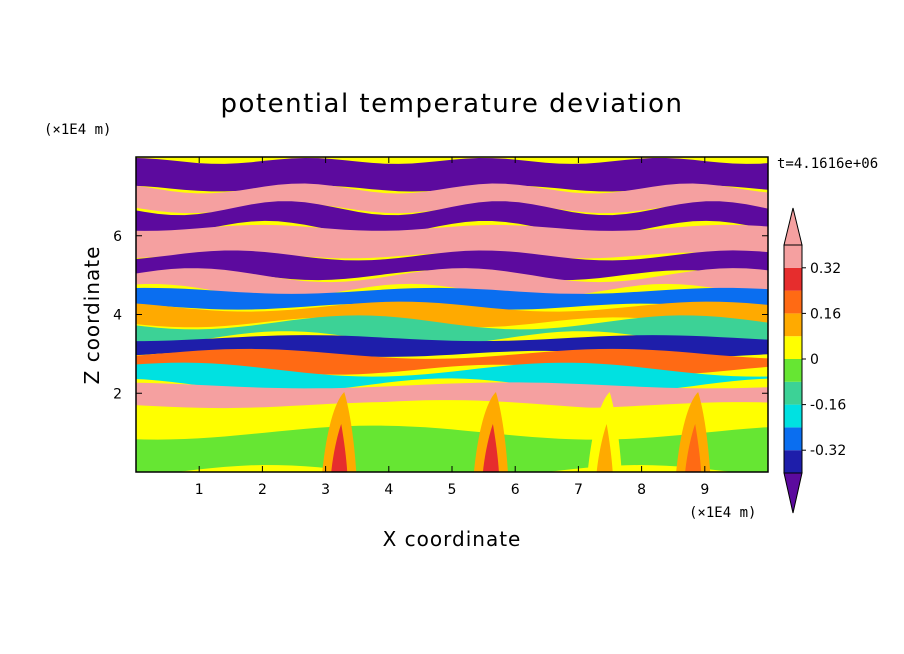 The width and height of the screenshot is (904, 654). Describe the element at coordinates (92, 315) in the screenshot. I see `y-axis-label: Z coordinate` at that location.